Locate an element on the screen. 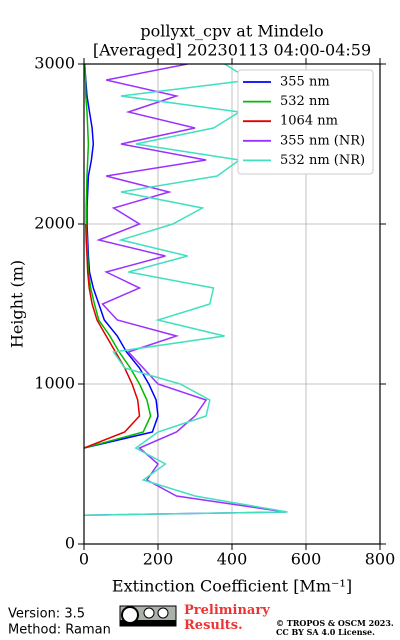 The image size is (400, 640). x-axis-label: Extinction Coefficient [Mm⁻¹] is located at coordinates (232, 586).